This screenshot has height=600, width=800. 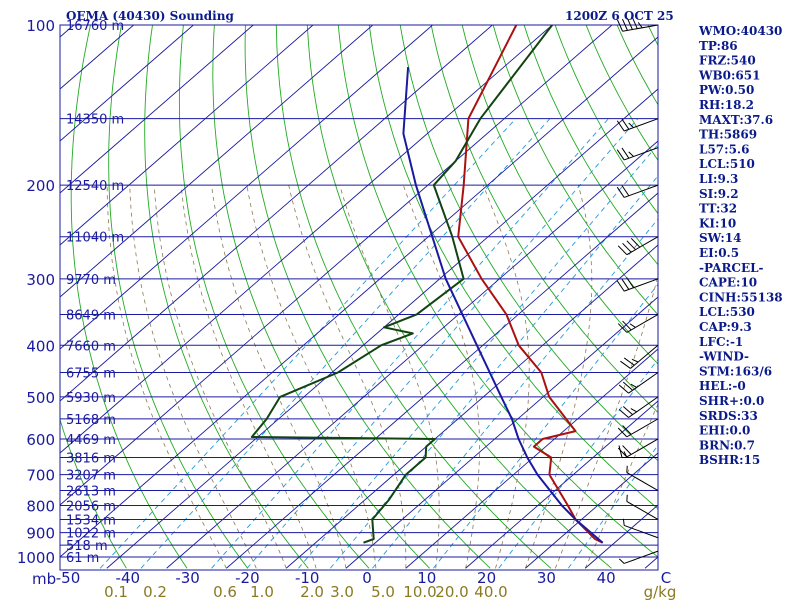 I want to click on index-item: KI:10, so click(x=717, y=223).